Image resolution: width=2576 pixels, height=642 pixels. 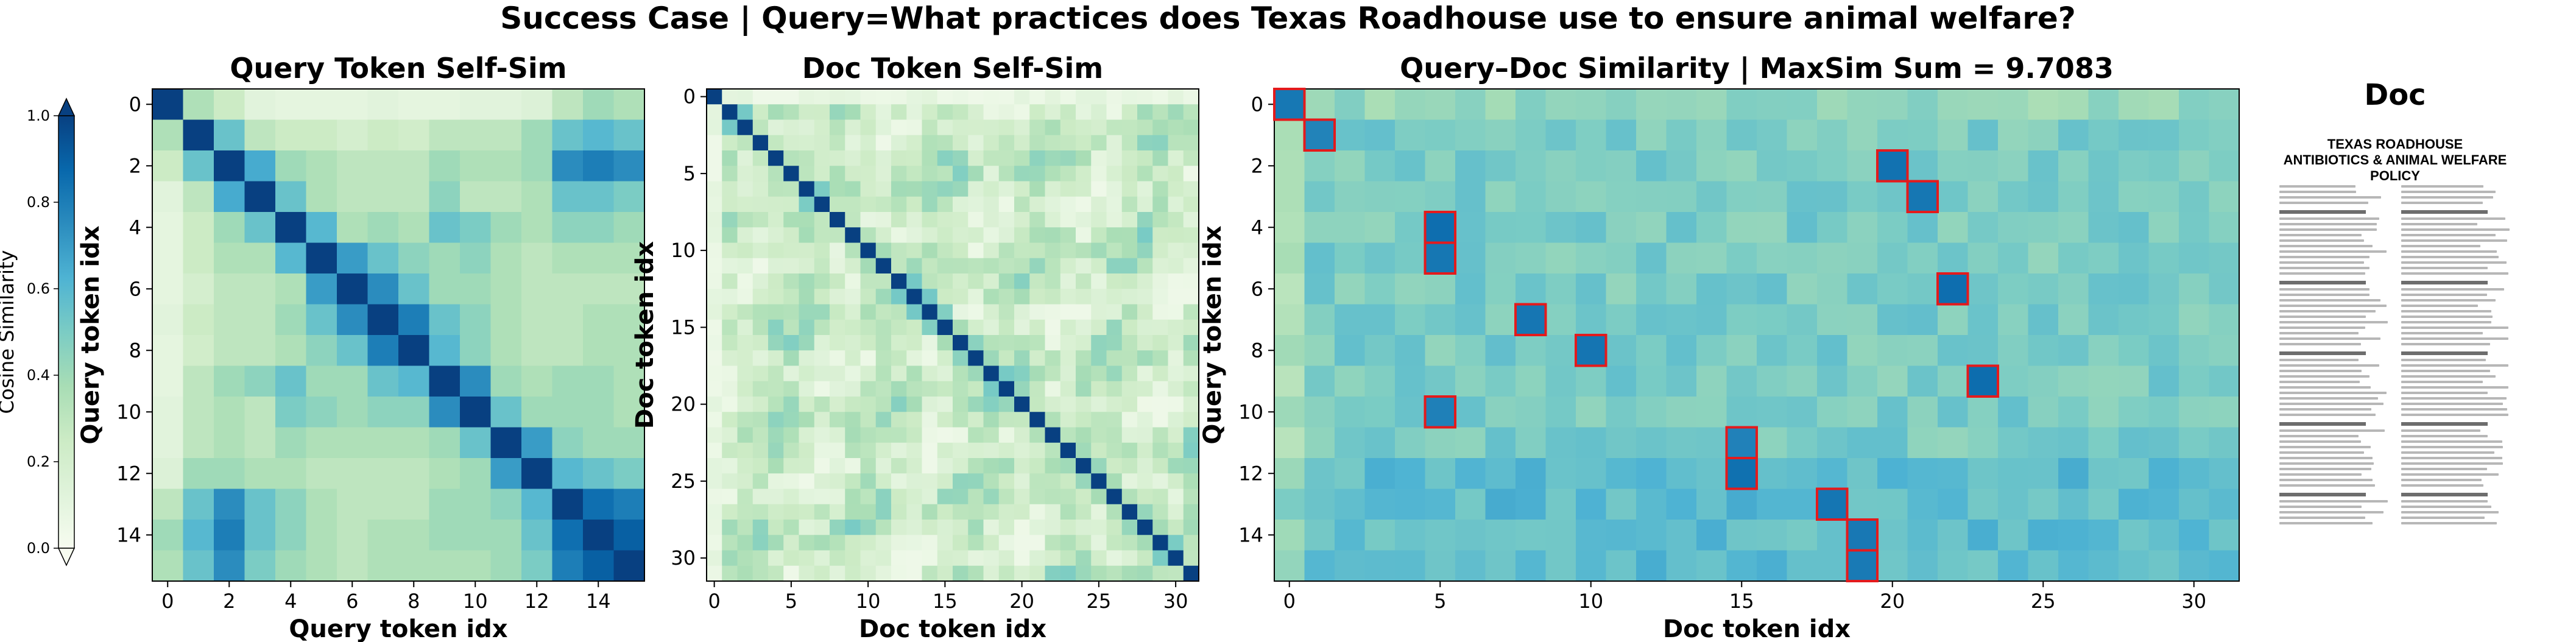 What do you see at coordinates (2322, 353) in the screenshot?
I see `doc-subheading-bar` at bounding box center [2322, 353].